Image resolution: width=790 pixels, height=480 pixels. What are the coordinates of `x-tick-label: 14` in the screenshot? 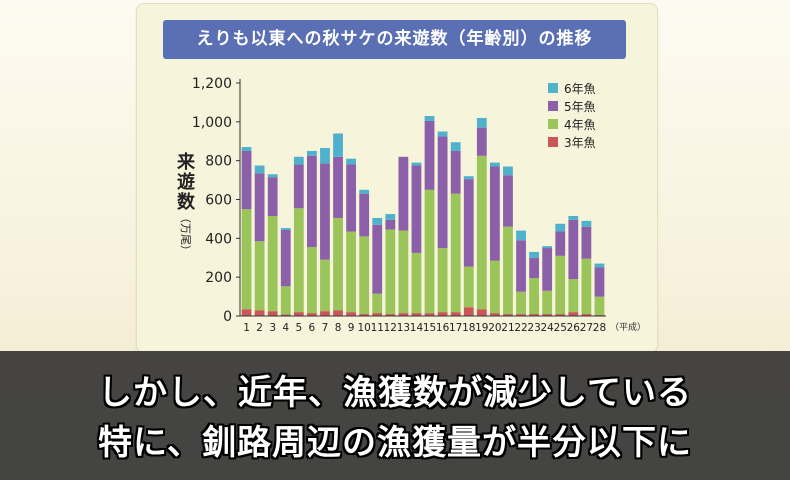 It's located at (417, 328).